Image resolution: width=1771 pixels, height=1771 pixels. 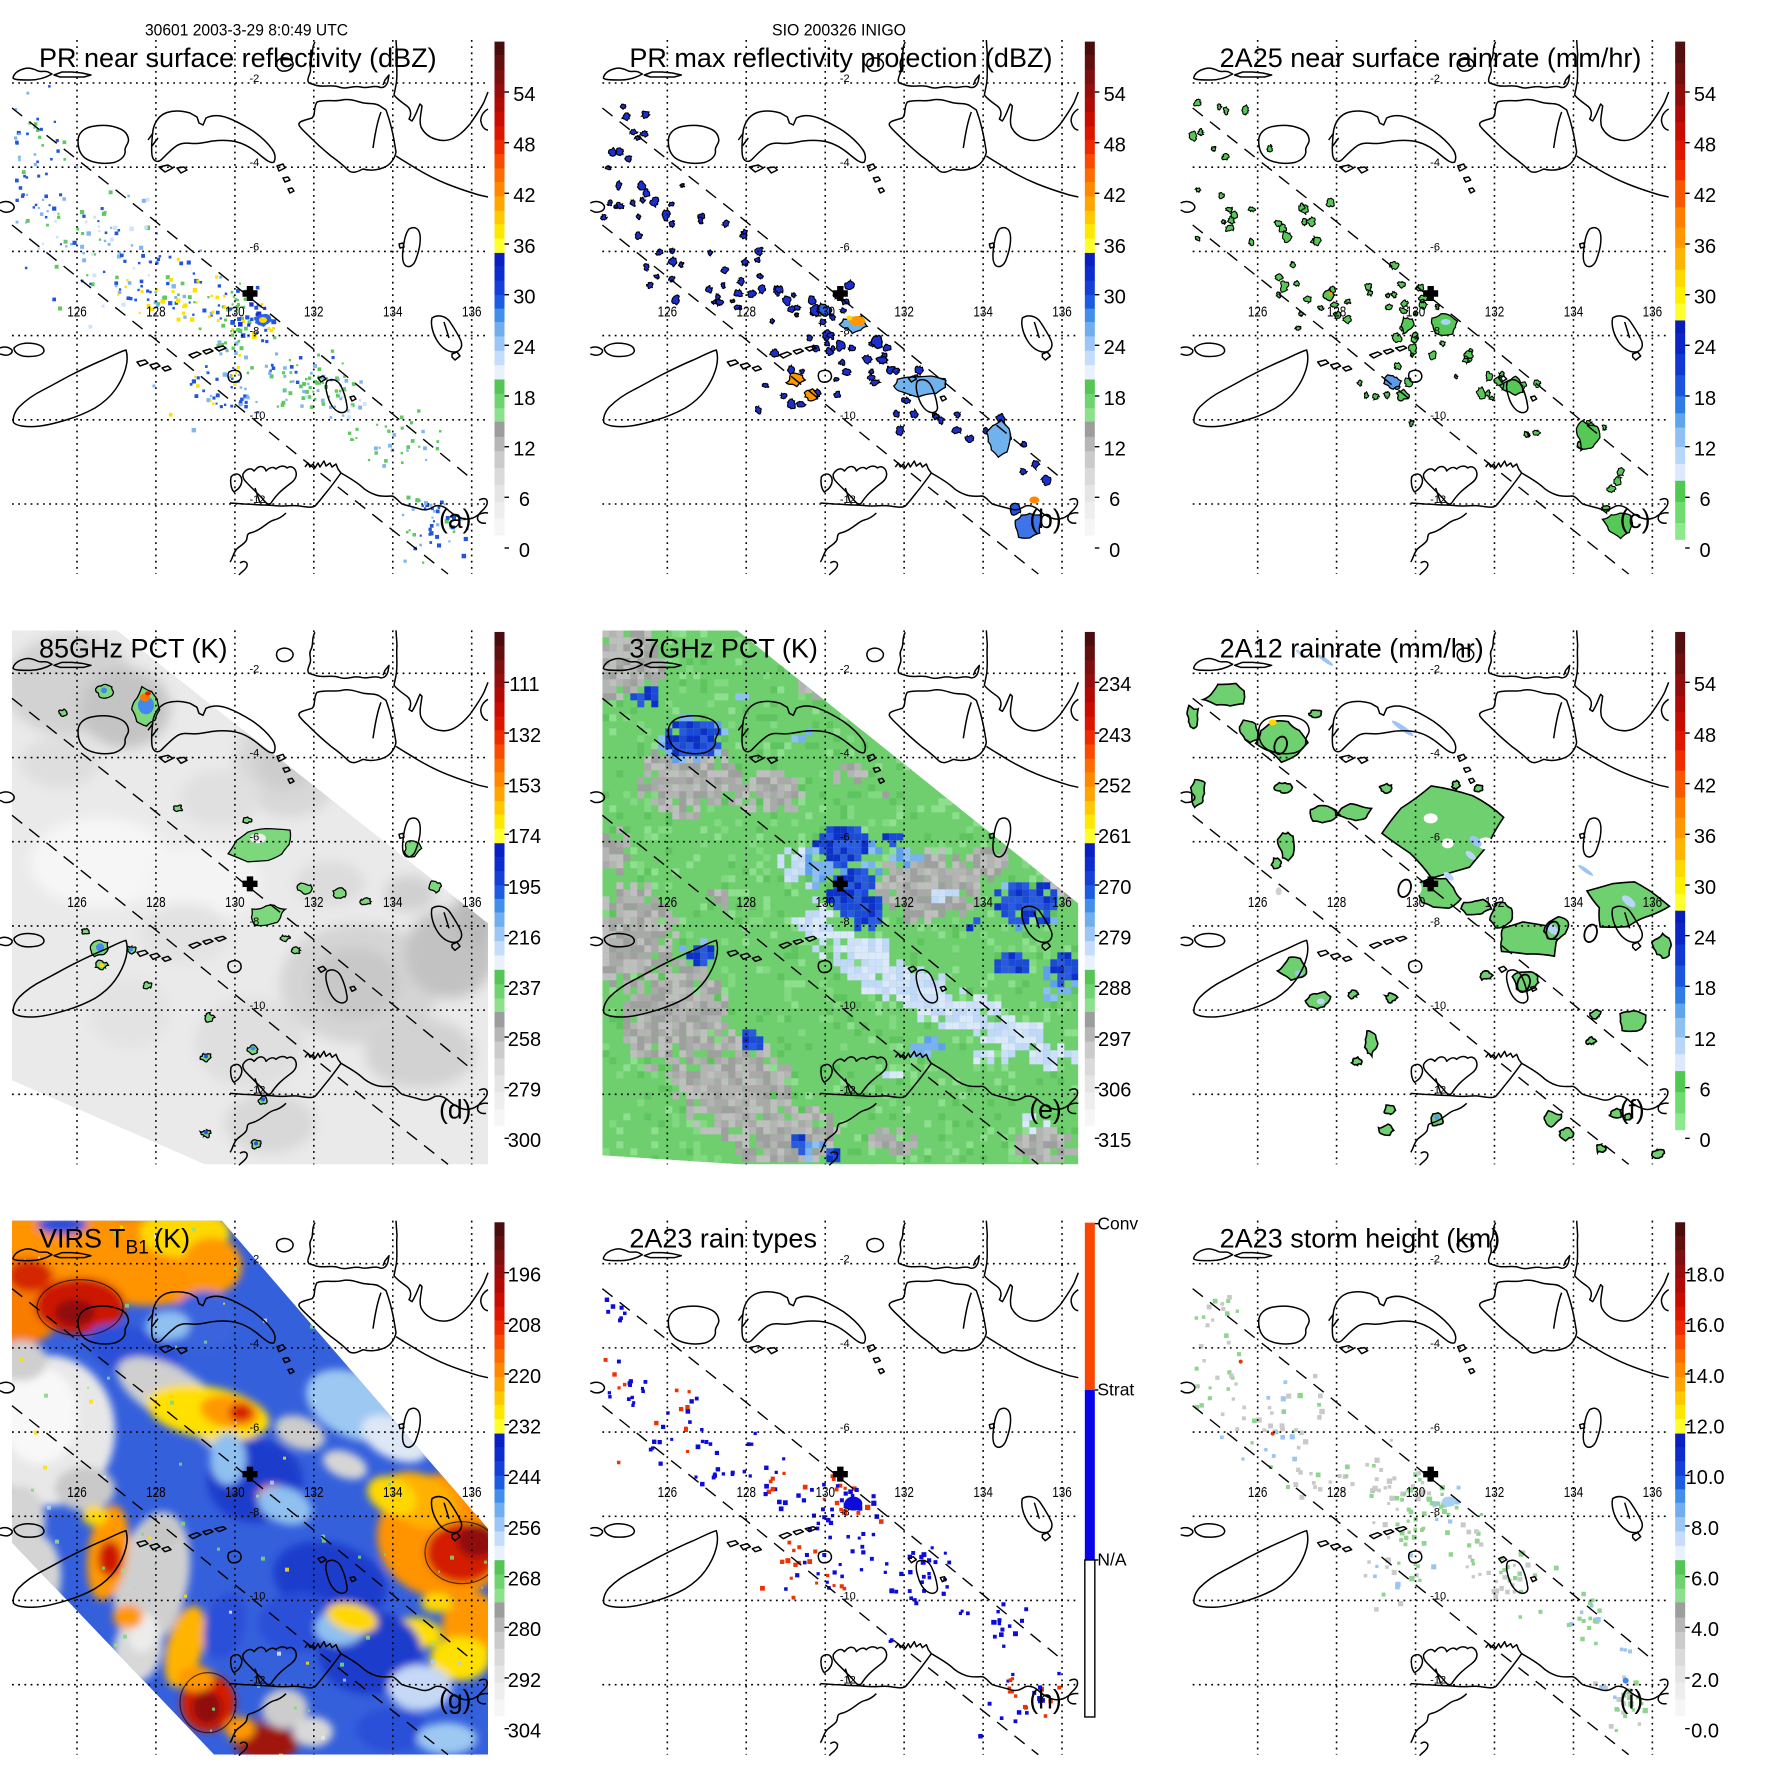 What do you see at coordinates (1360, 1239) in the screenshot?
I see `svg-text: 2A23 storm height (km)` at bounding box center [1360, 1239].